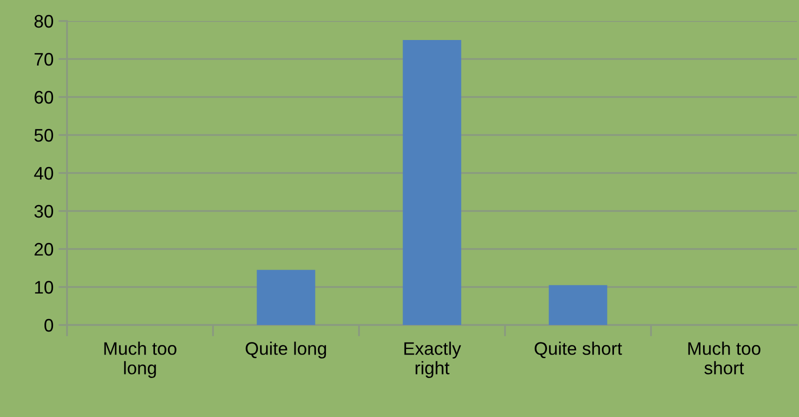 This screenshot has height=417, width=799. Describe the element at coordinates (44, 59) in the screenshot. I see `y-tick-label: 70` at that location.